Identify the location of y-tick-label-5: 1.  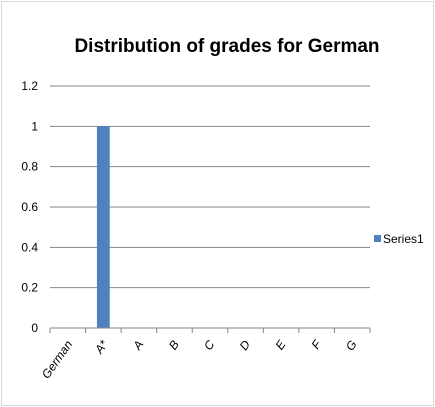
(34, 126).